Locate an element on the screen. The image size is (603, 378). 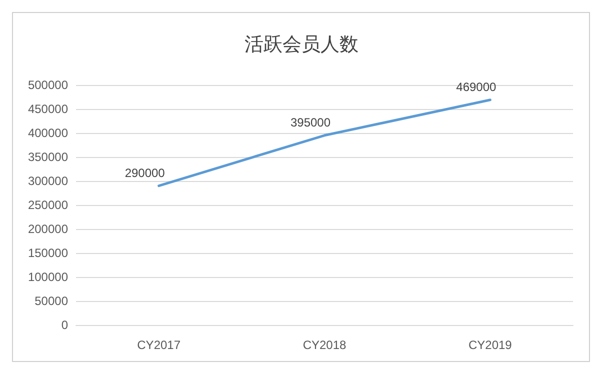
chart-title: 活跃会员人数 is located at coordinates (301, 45).